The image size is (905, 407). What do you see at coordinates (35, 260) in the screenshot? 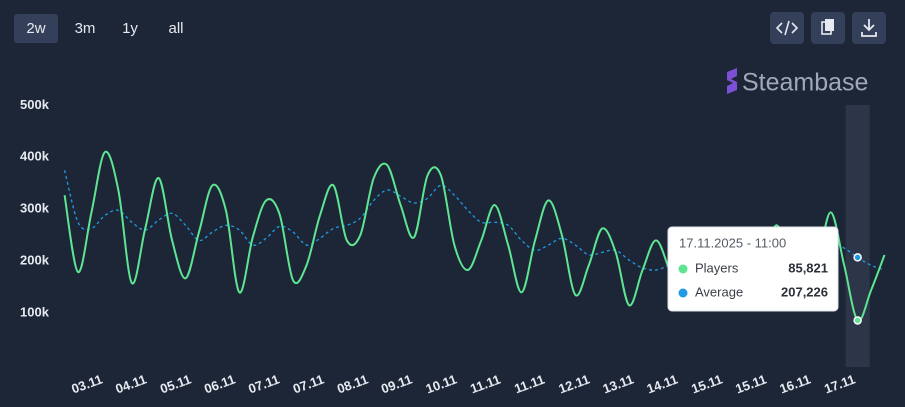
I see `y-tick-label: 200k` at bounding box center [35, 260].